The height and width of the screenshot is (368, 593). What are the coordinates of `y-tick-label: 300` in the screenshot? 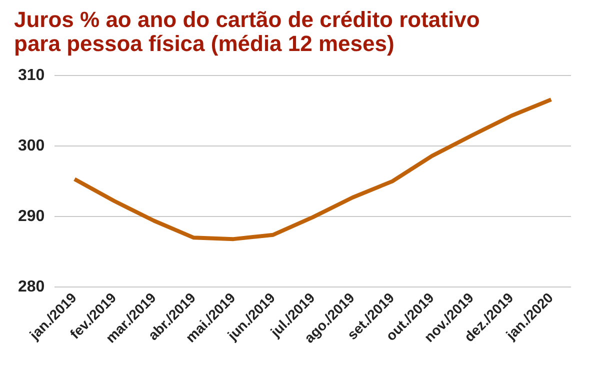 It's located at (31, 145).